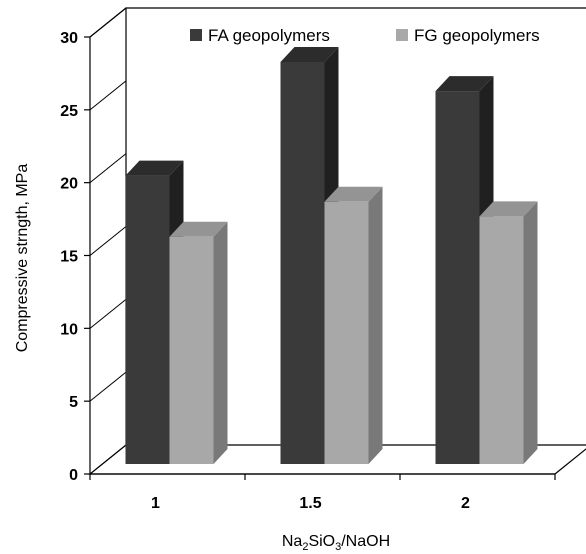  What do you see at coordinates (310, 503) in the screenshot?
I see `x-tick-label: 1.5` at bounding box center [310, 503].